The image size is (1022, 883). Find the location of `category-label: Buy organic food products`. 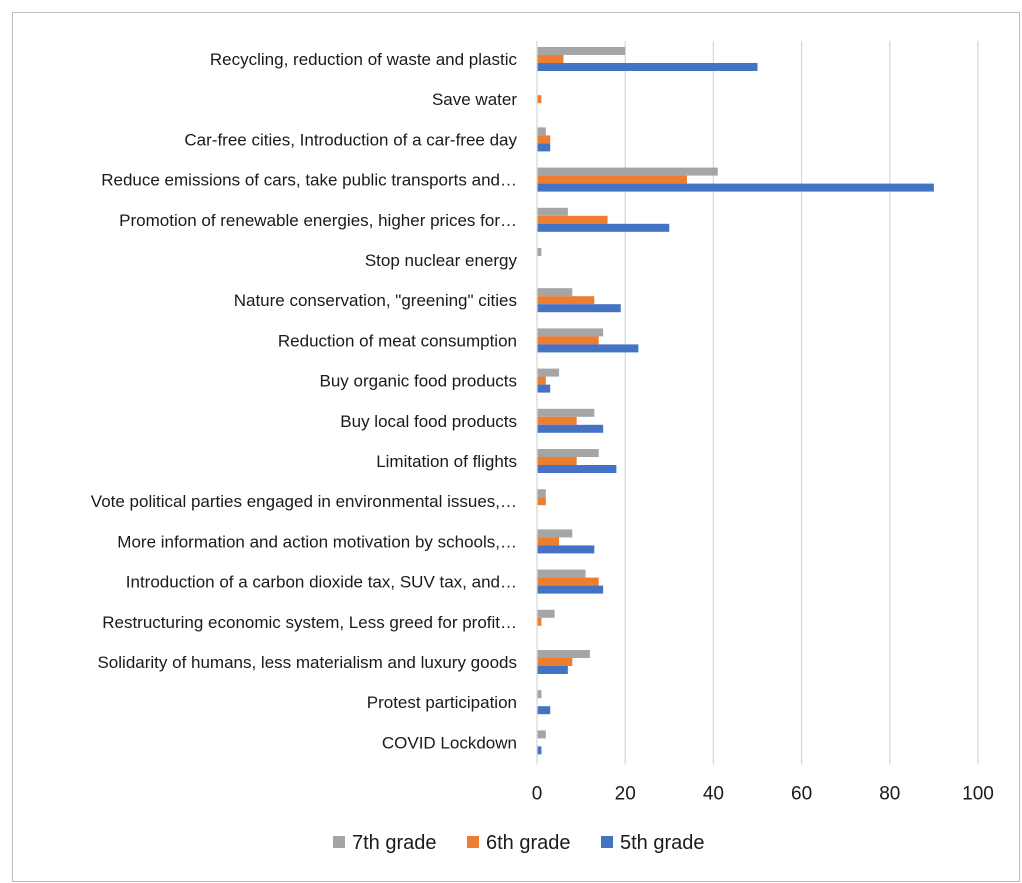

category-label: Buy organic food products is located at coordinates (418, 381).